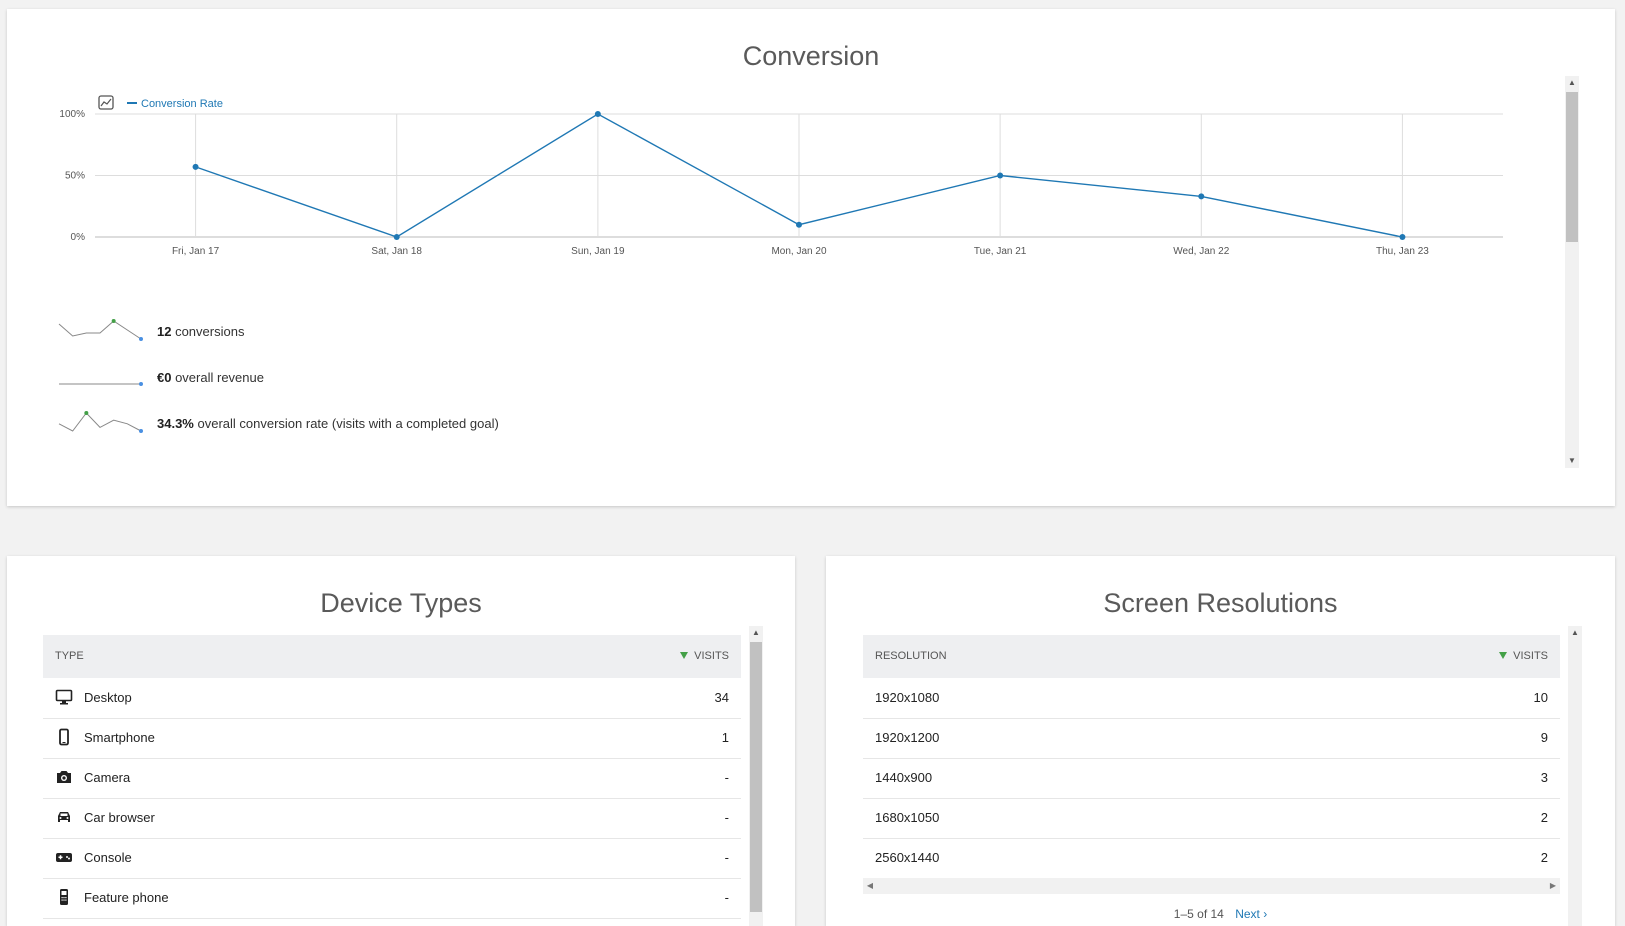 This screenshot has width=1625, height=926. What do you see at coordinates (1572, 272) in the screenshot?
I see `conversion-scrollbar: ▲ ▼` at bounding box center [1572, 272].